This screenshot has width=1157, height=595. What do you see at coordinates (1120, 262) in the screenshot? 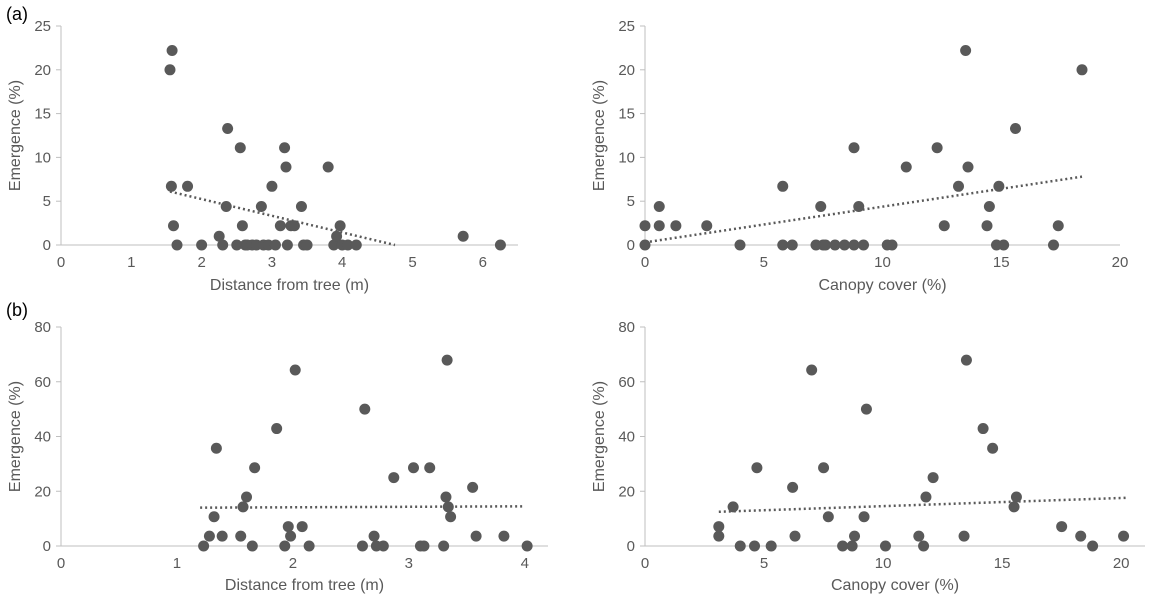
I see `x-tick-label: 20` at bounding box center [1120, 262].